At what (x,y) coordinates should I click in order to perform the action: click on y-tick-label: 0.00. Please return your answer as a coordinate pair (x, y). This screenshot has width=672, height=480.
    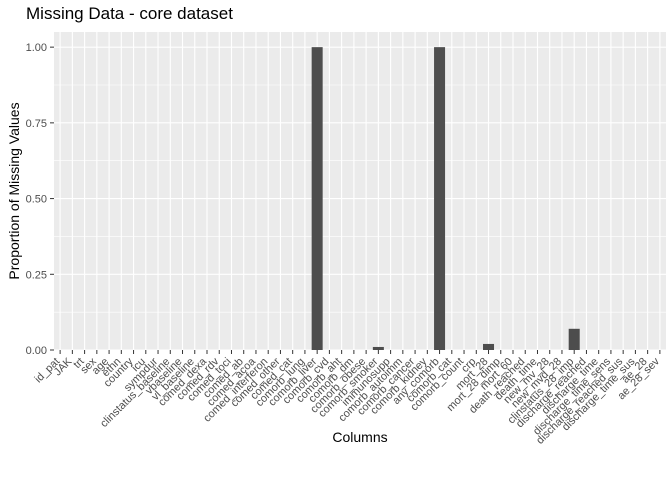
    Looking at the image, I should click on (36, 351).